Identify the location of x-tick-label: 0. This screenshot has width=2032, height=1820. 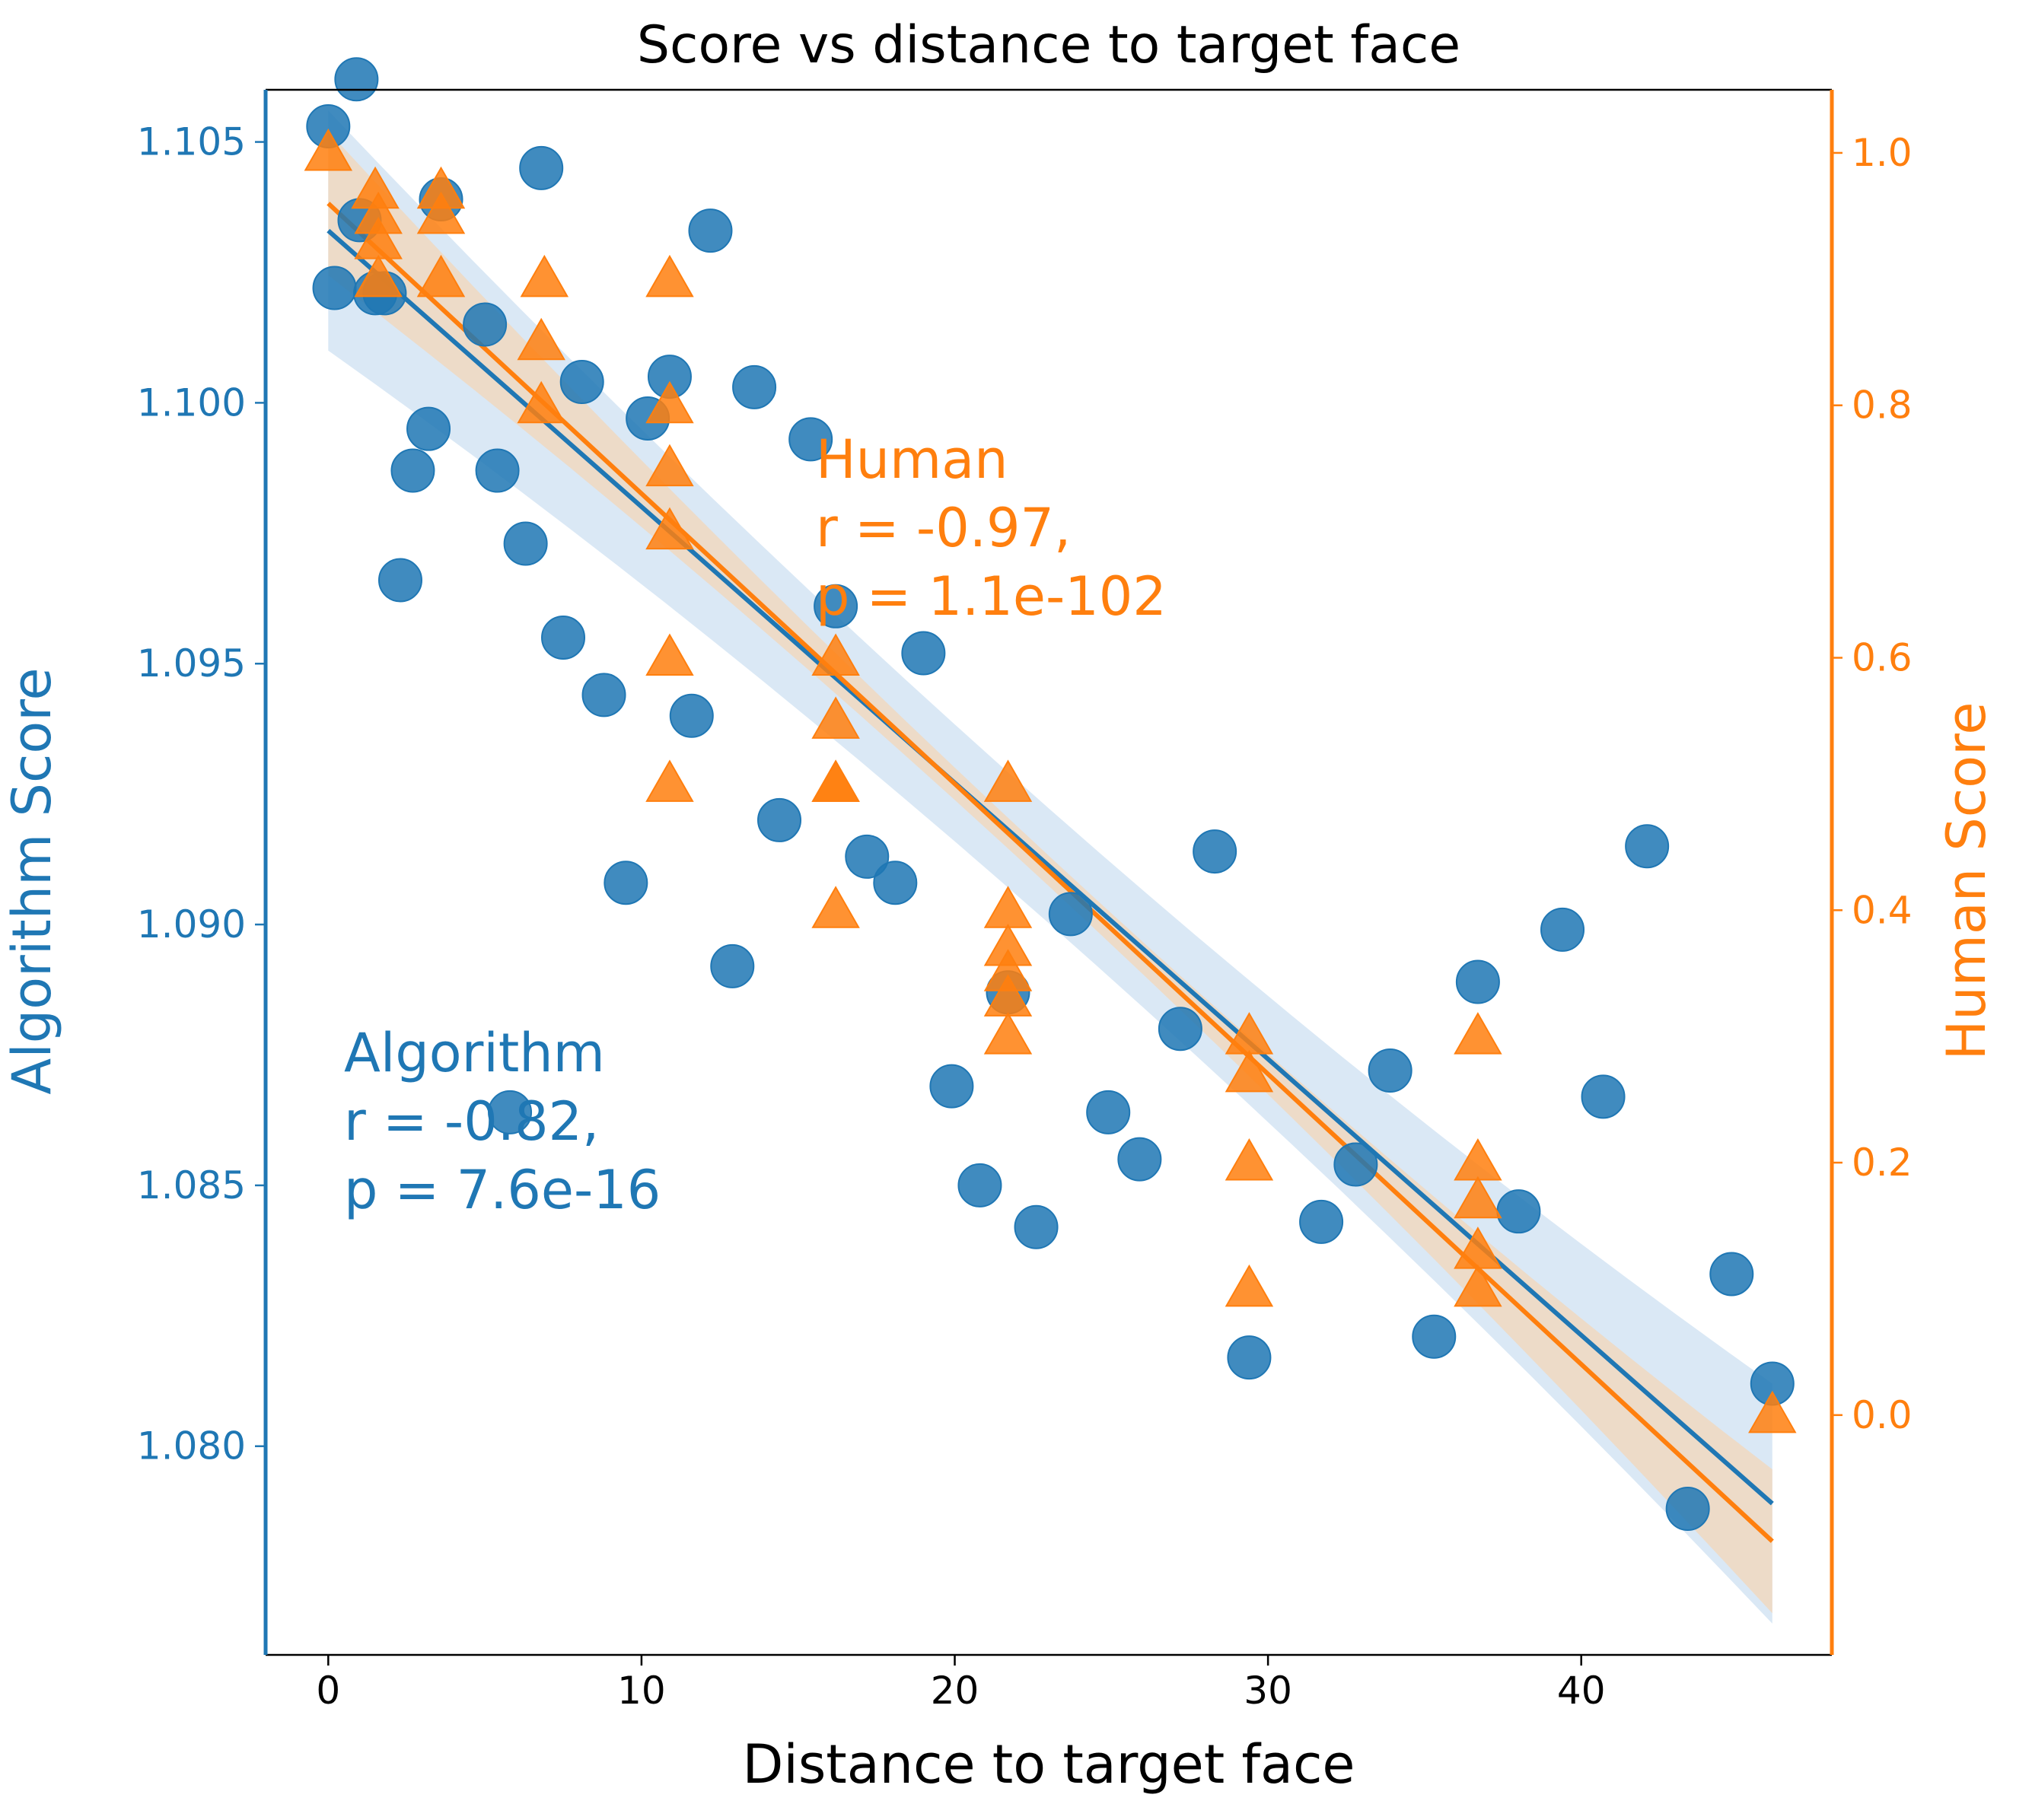
(328, 1691).